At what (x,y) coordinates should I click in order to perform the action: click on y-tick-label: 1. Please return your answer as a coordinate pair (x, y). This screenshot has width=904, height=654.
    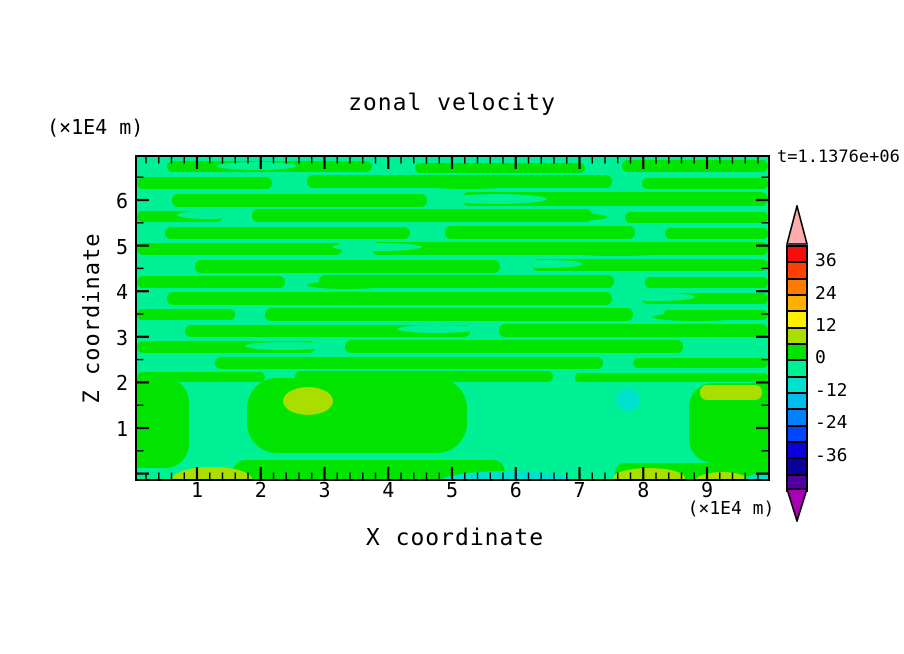
    Looking at the image, I should click on (121, 429).